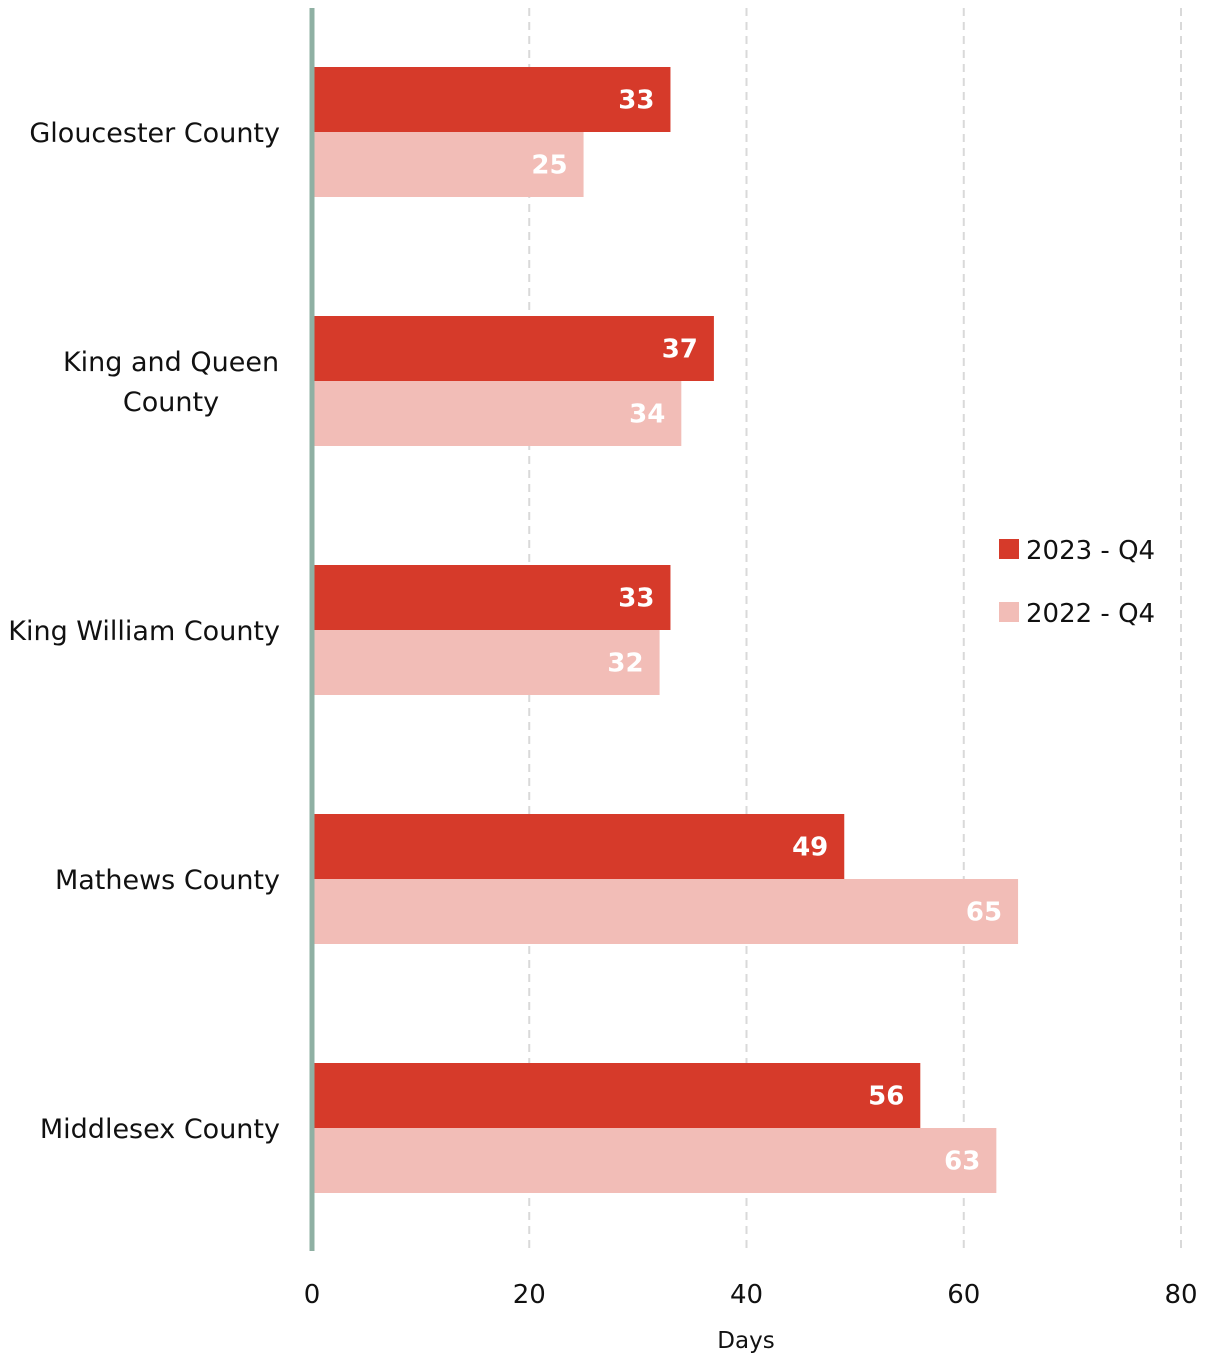 The width and height of the screenshot is (1211, 1363). What do you see at coordinates (312, 1295) in the screenshot?
I see `x-tick-label: 0` at bounding box center [312, 1295].